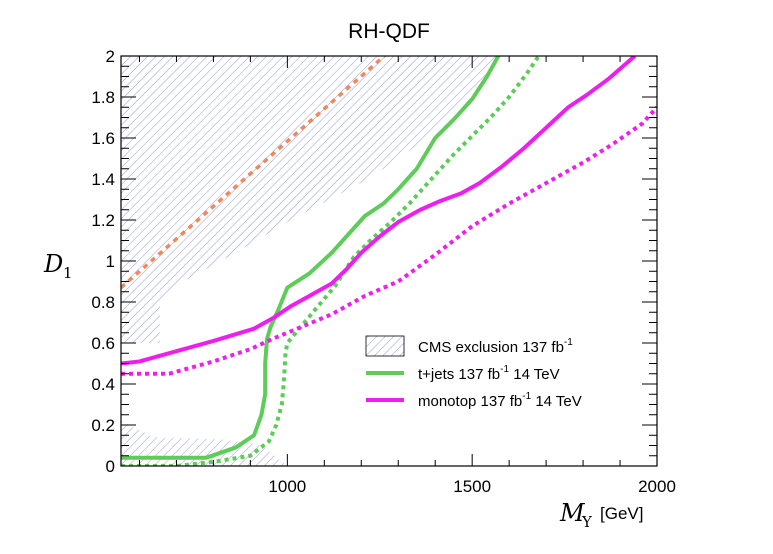 This screenshot has width=773, height=554. What do you see at coordinates (572, 513) in the screenshot?
I see `x-axis-symbol: M` at bounding box center [572, 513].